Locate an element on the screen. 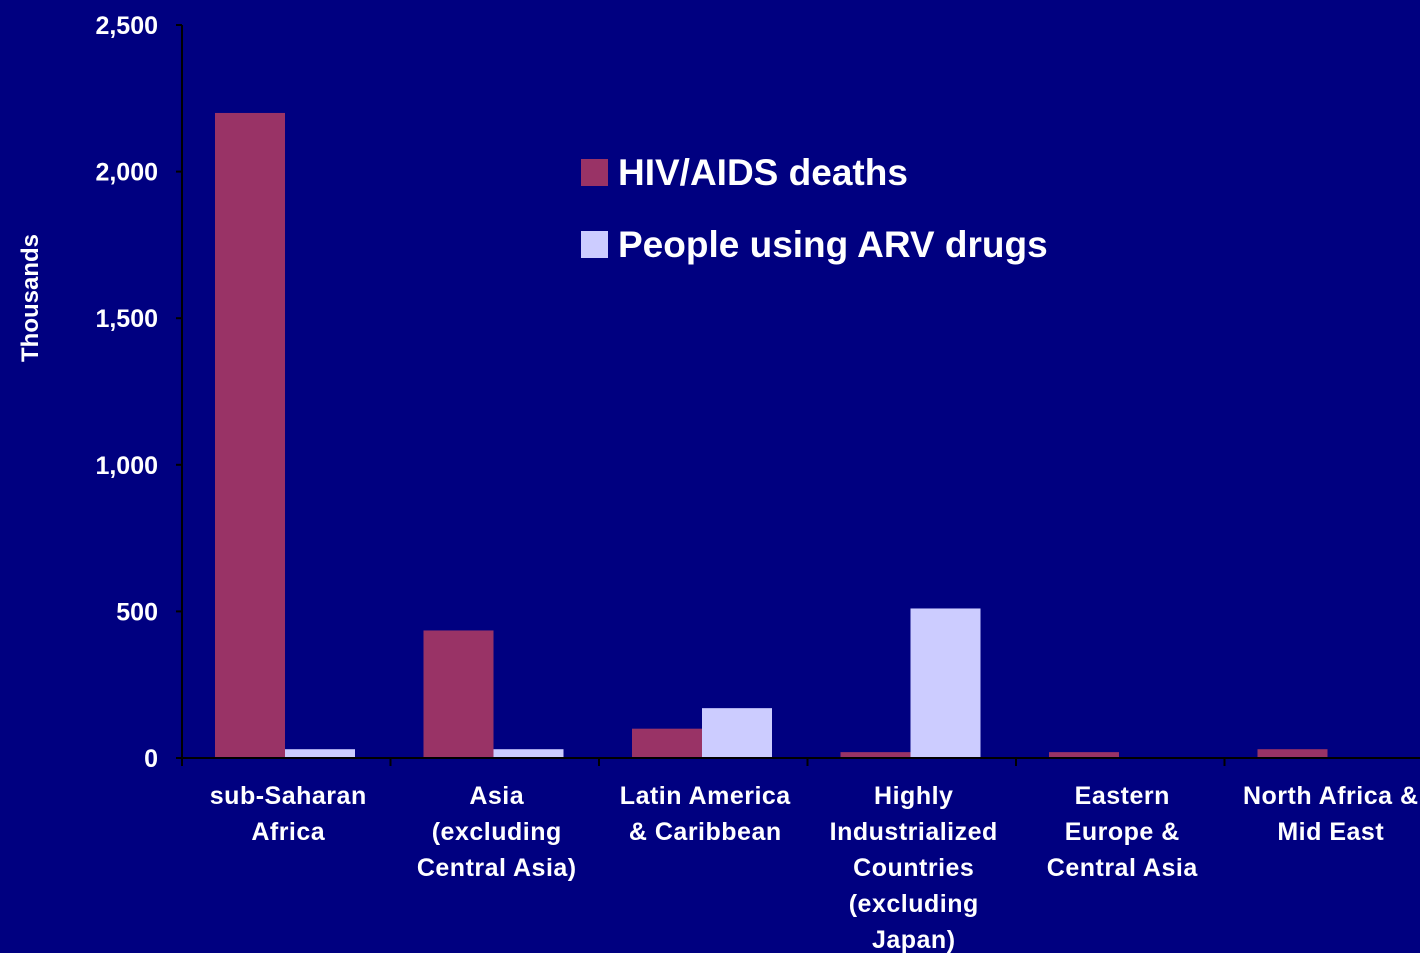  x-tick-label: Africa is located at coordinates (288, 832).